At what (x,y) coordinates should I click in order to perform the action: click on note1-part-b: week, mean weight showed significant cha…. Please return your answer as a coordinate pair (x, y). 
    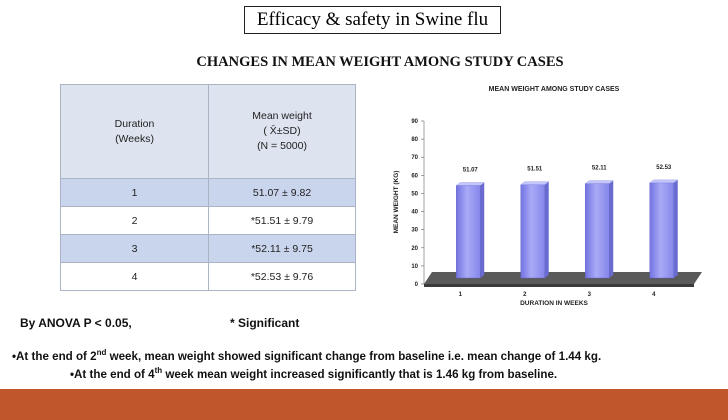
    Looking at the image, I should click on (354, 356).